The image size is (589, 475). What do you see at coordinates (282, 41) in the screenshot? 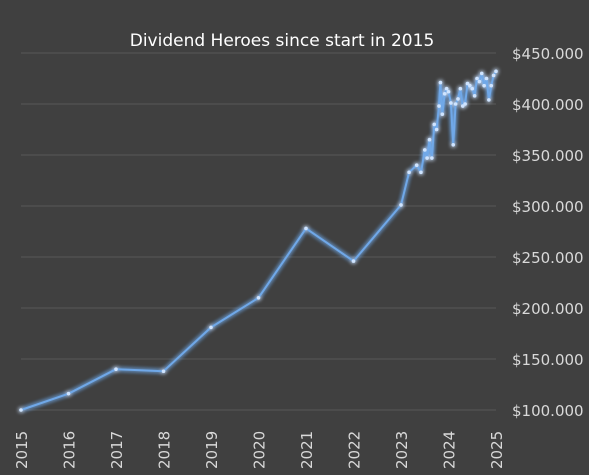
I see `chart-title: Dividend Heroes since start in 2015` at bounding box center [282, 41].